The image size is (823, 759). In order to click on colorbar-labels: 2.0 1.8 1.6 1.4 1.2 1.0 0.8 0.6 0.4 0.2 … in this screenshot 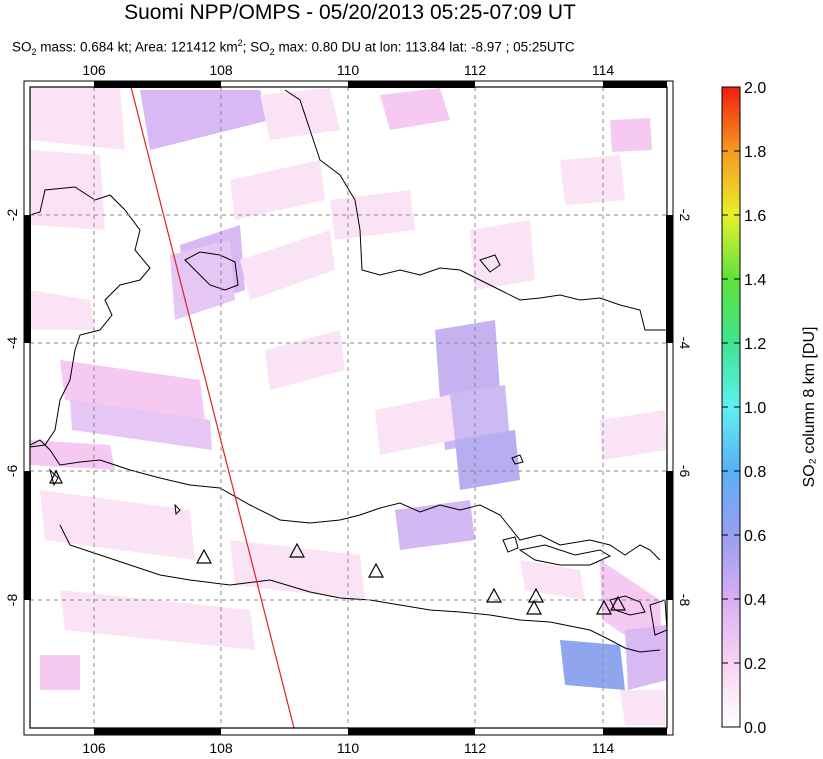, I will do `click(755, 408)`.